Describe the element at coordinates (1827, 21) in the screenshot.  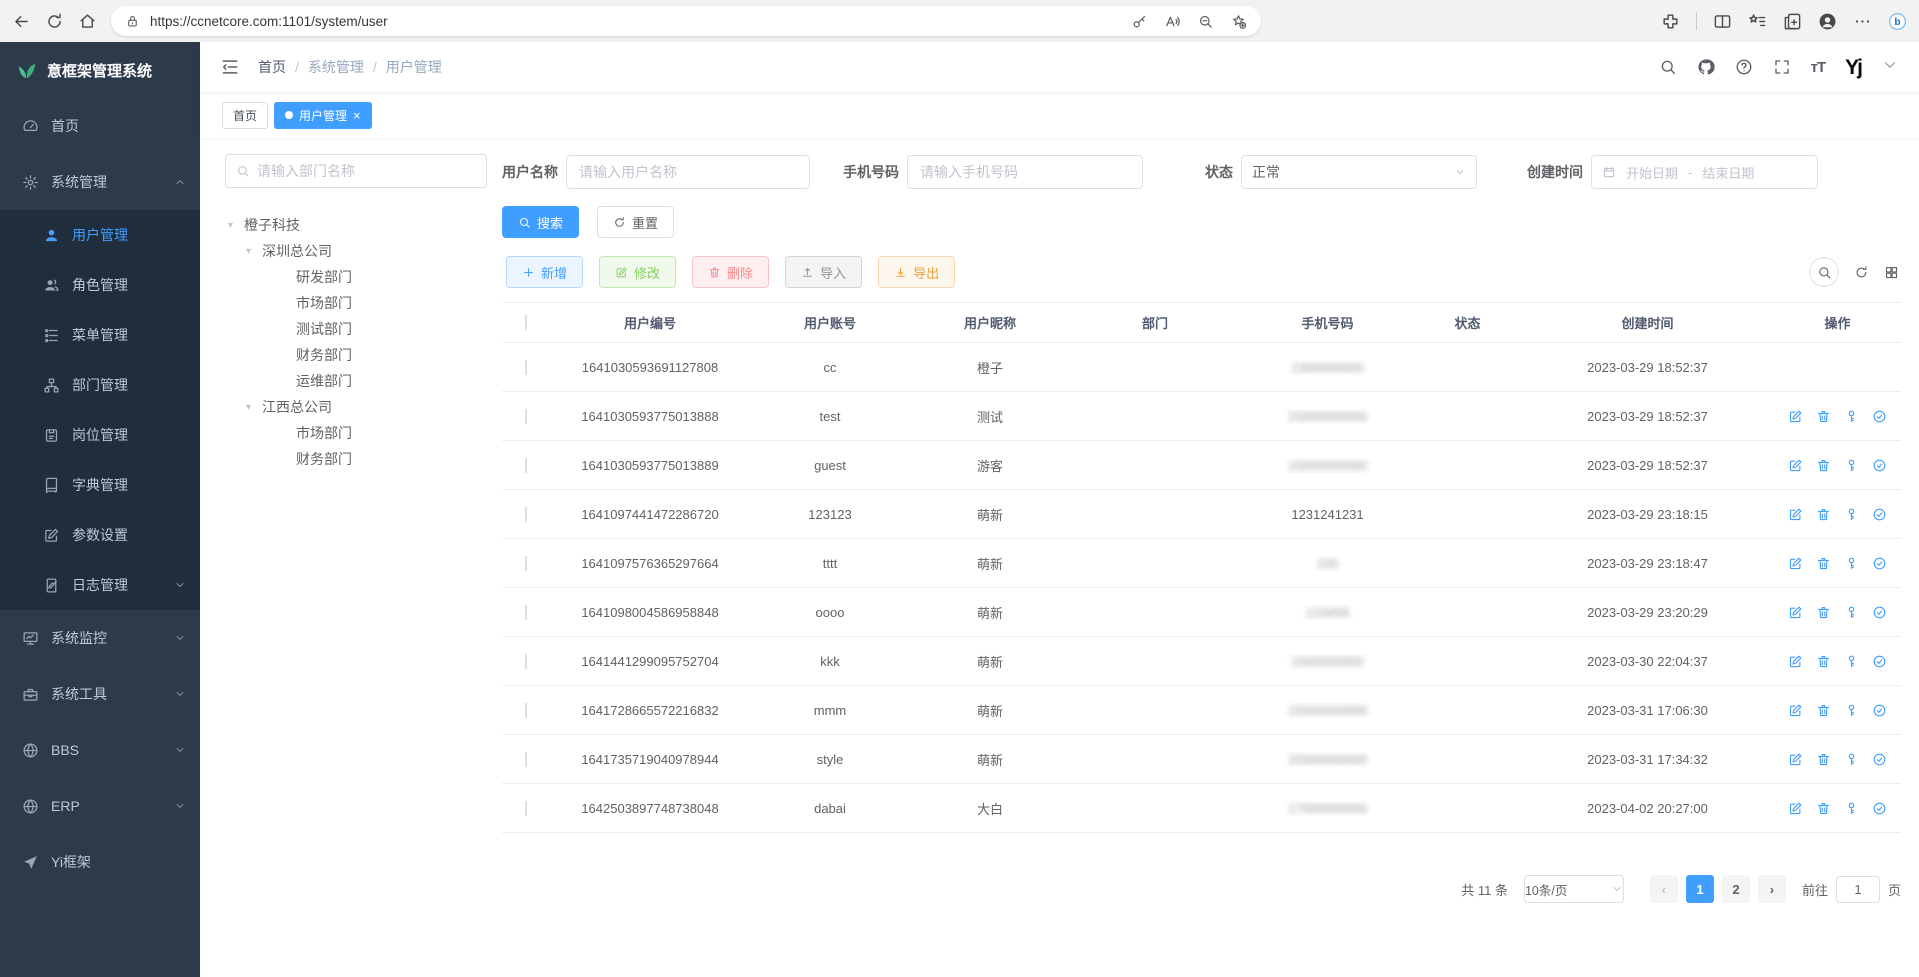
I see `profile-avatar-icon` at that location.